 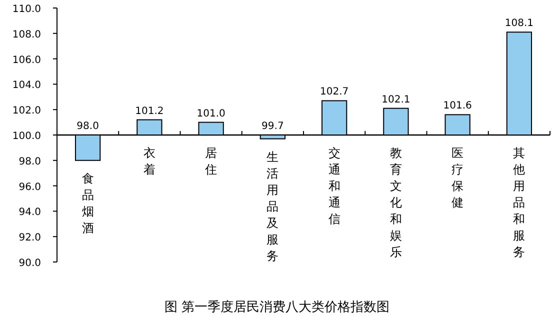 What do you see at coordinates (211, 114) in the screenshot?
I see `data-label: 101.0` at bounding box center [211, 114].